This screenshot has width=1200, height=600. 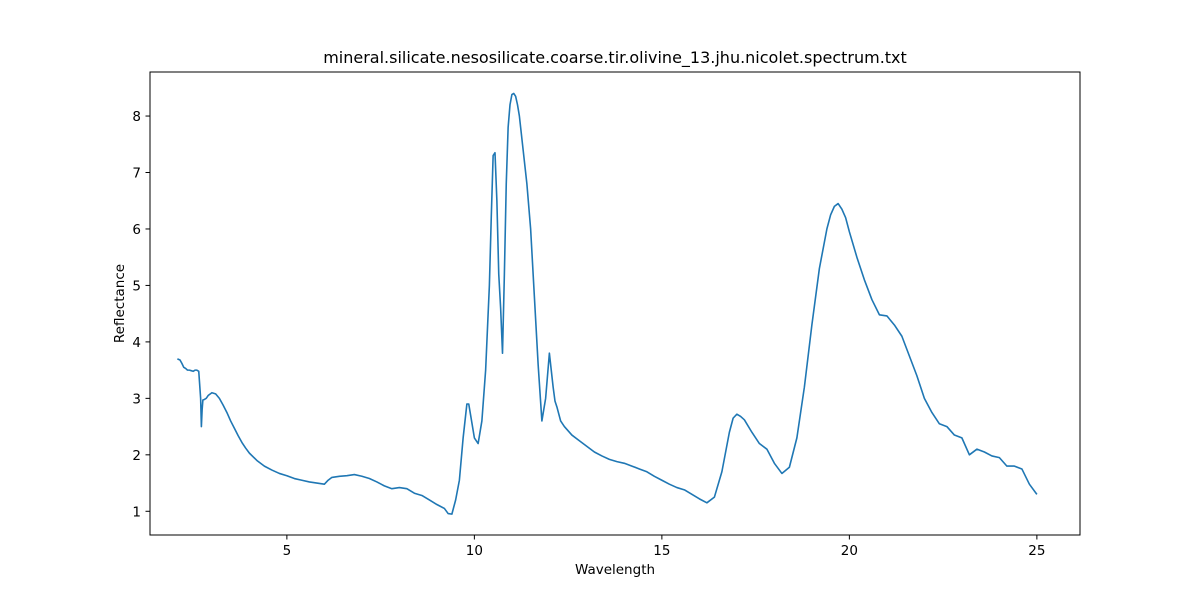 What do you see at coordinates (136, 512) in the screenshot?
I see `y-tick-label: 1` at bounding box center [136, 512].